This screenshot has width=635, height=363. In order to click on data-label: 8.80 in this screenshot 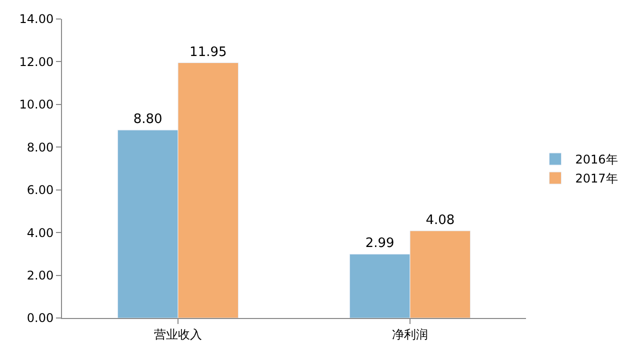, I will do `click(147, 120)`.